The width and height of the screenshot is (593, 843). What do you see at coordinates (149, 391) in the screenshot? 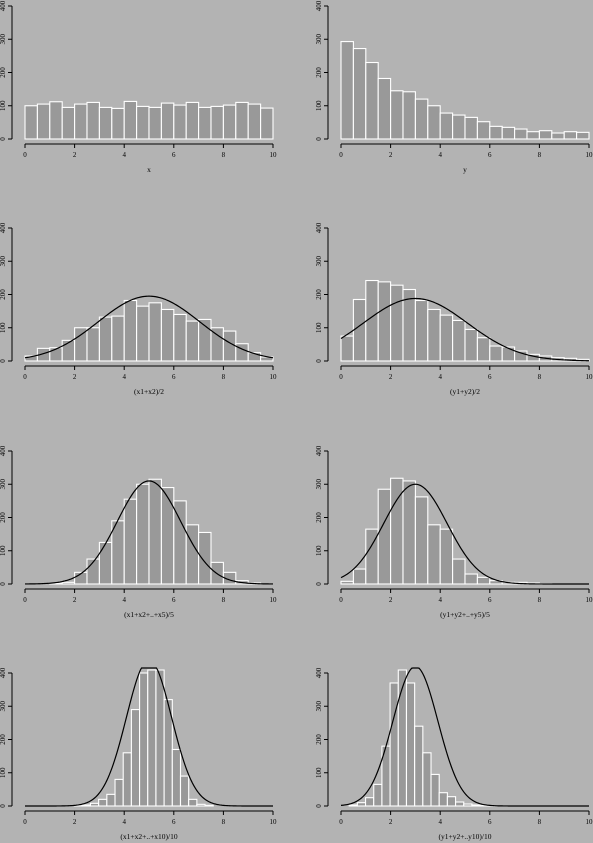
I see `x-axis-label: (x1+x2)/2` at bounding box center [149, 391].